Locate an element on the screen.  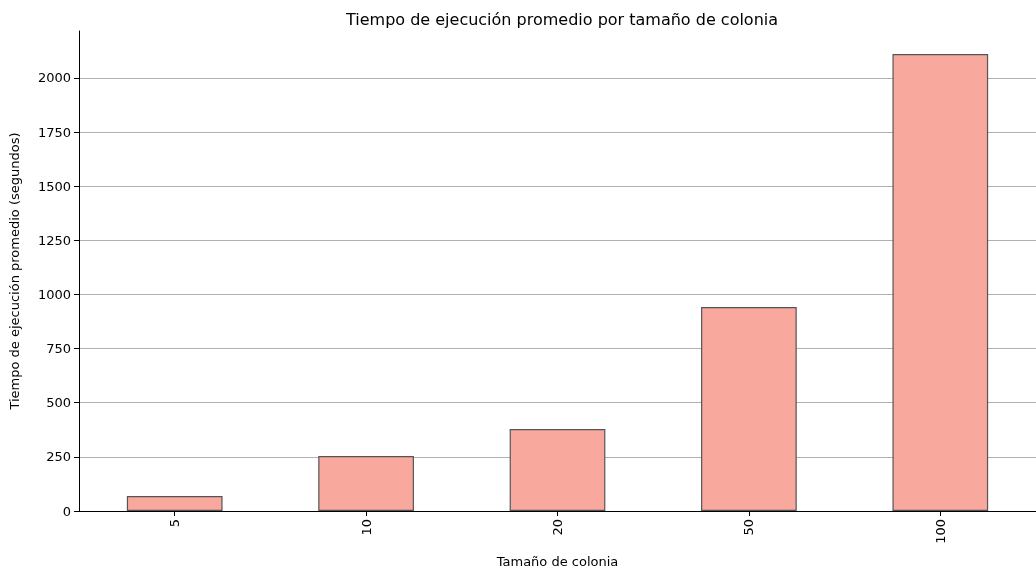
y-tick-label: 1500 is located at coordinates (54, 186).